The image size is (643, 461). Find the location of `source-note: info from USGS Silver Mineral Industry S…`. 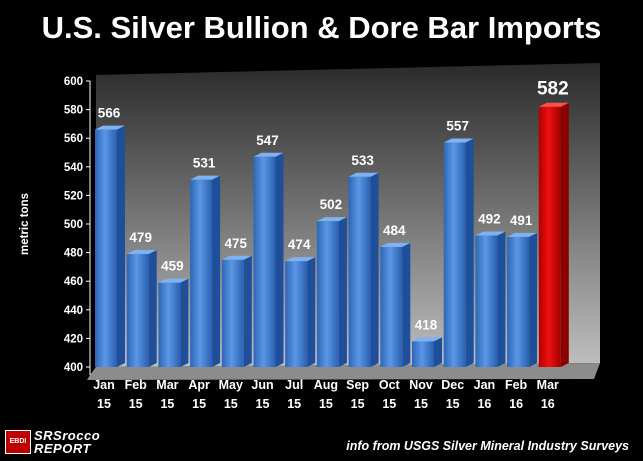

source-note: info from USGS Silver Mineral Industry S… is located at coordinates (487, 446).